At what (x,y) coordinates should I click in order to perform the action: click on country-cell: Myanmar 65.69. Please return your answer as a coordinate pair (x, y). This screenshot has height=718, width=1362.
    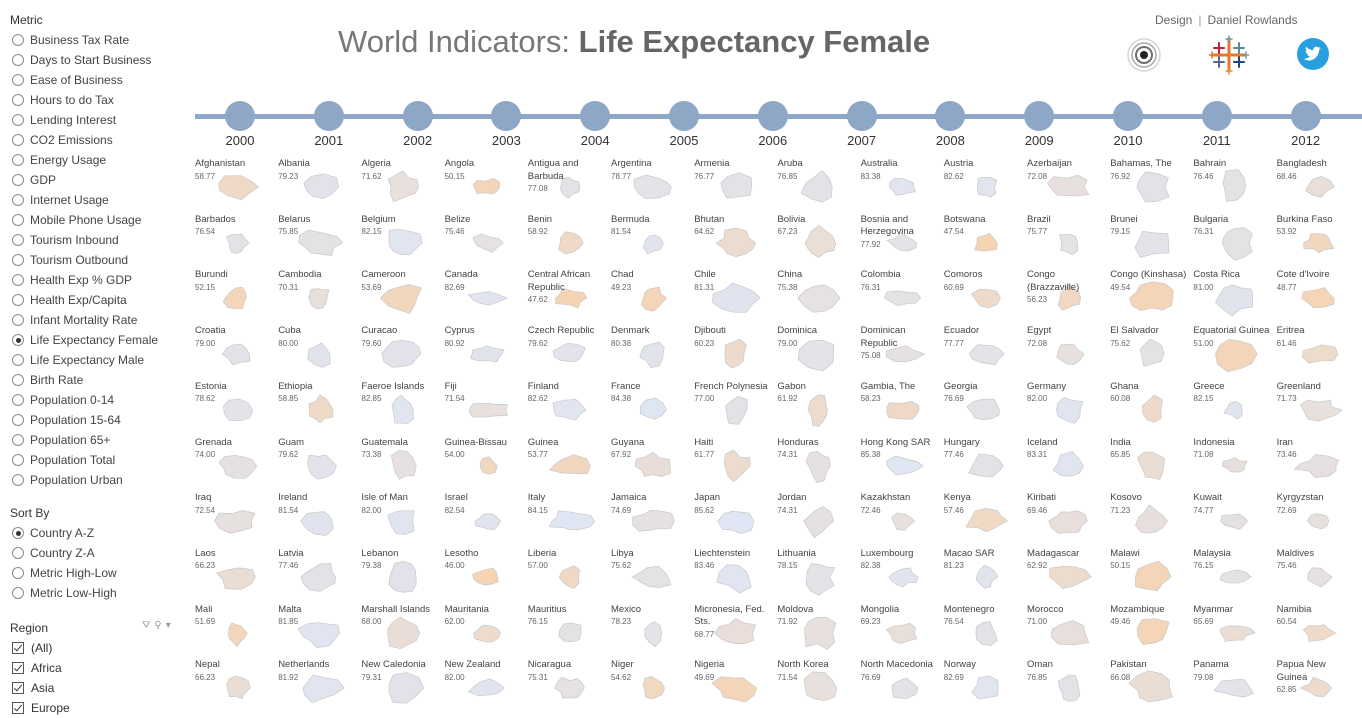
    Looking at the image, I should click on (1234, 631).